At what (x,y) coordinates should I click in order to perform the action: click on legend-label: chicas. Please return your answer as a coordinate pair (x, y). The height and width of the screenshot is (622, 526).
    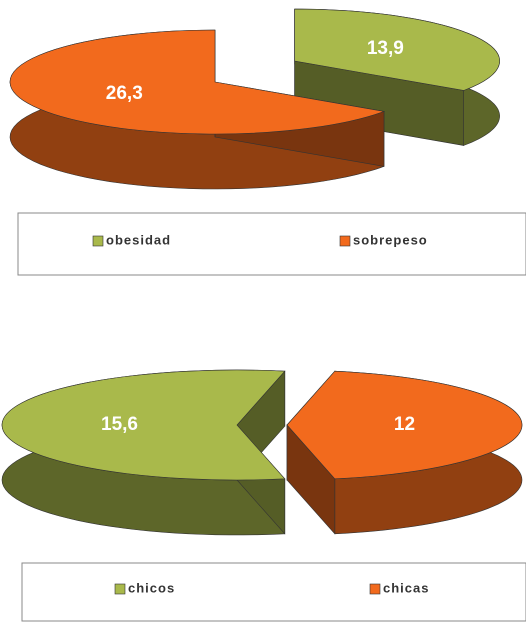
    Looking at the image, I should click on (406, 587).